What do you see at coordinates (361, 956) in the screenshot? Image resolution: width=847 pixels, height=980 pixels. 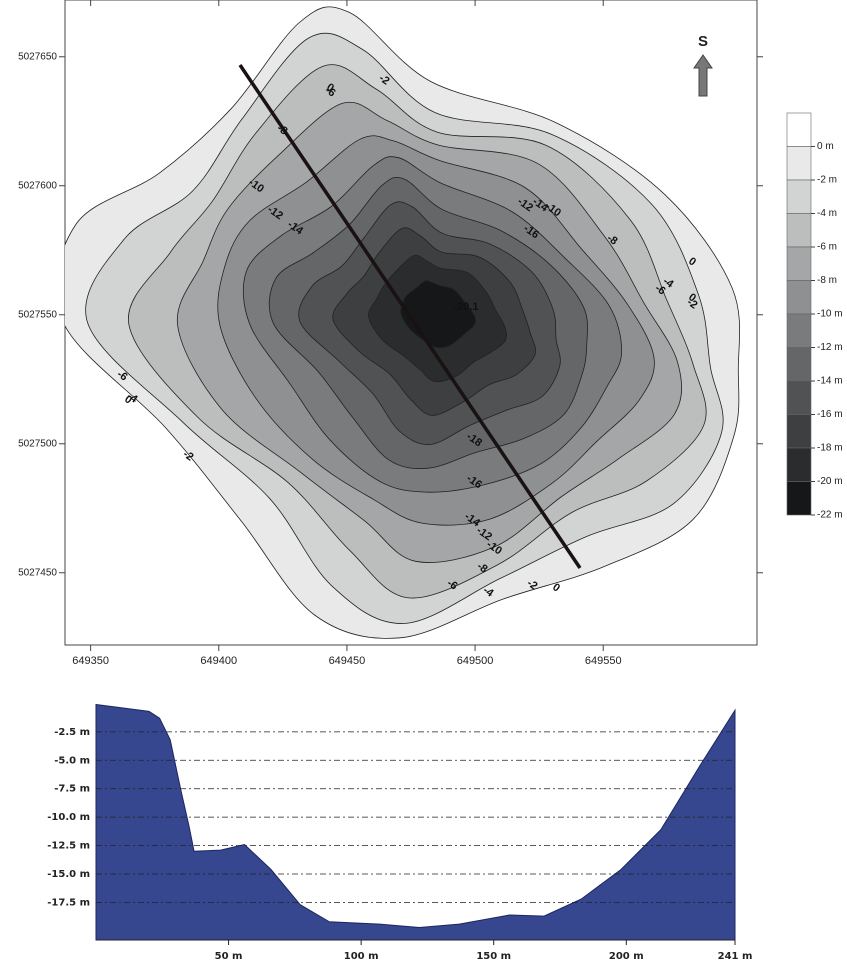 I see `x-tick-label: 100 m` at bounding box center [361, 956].